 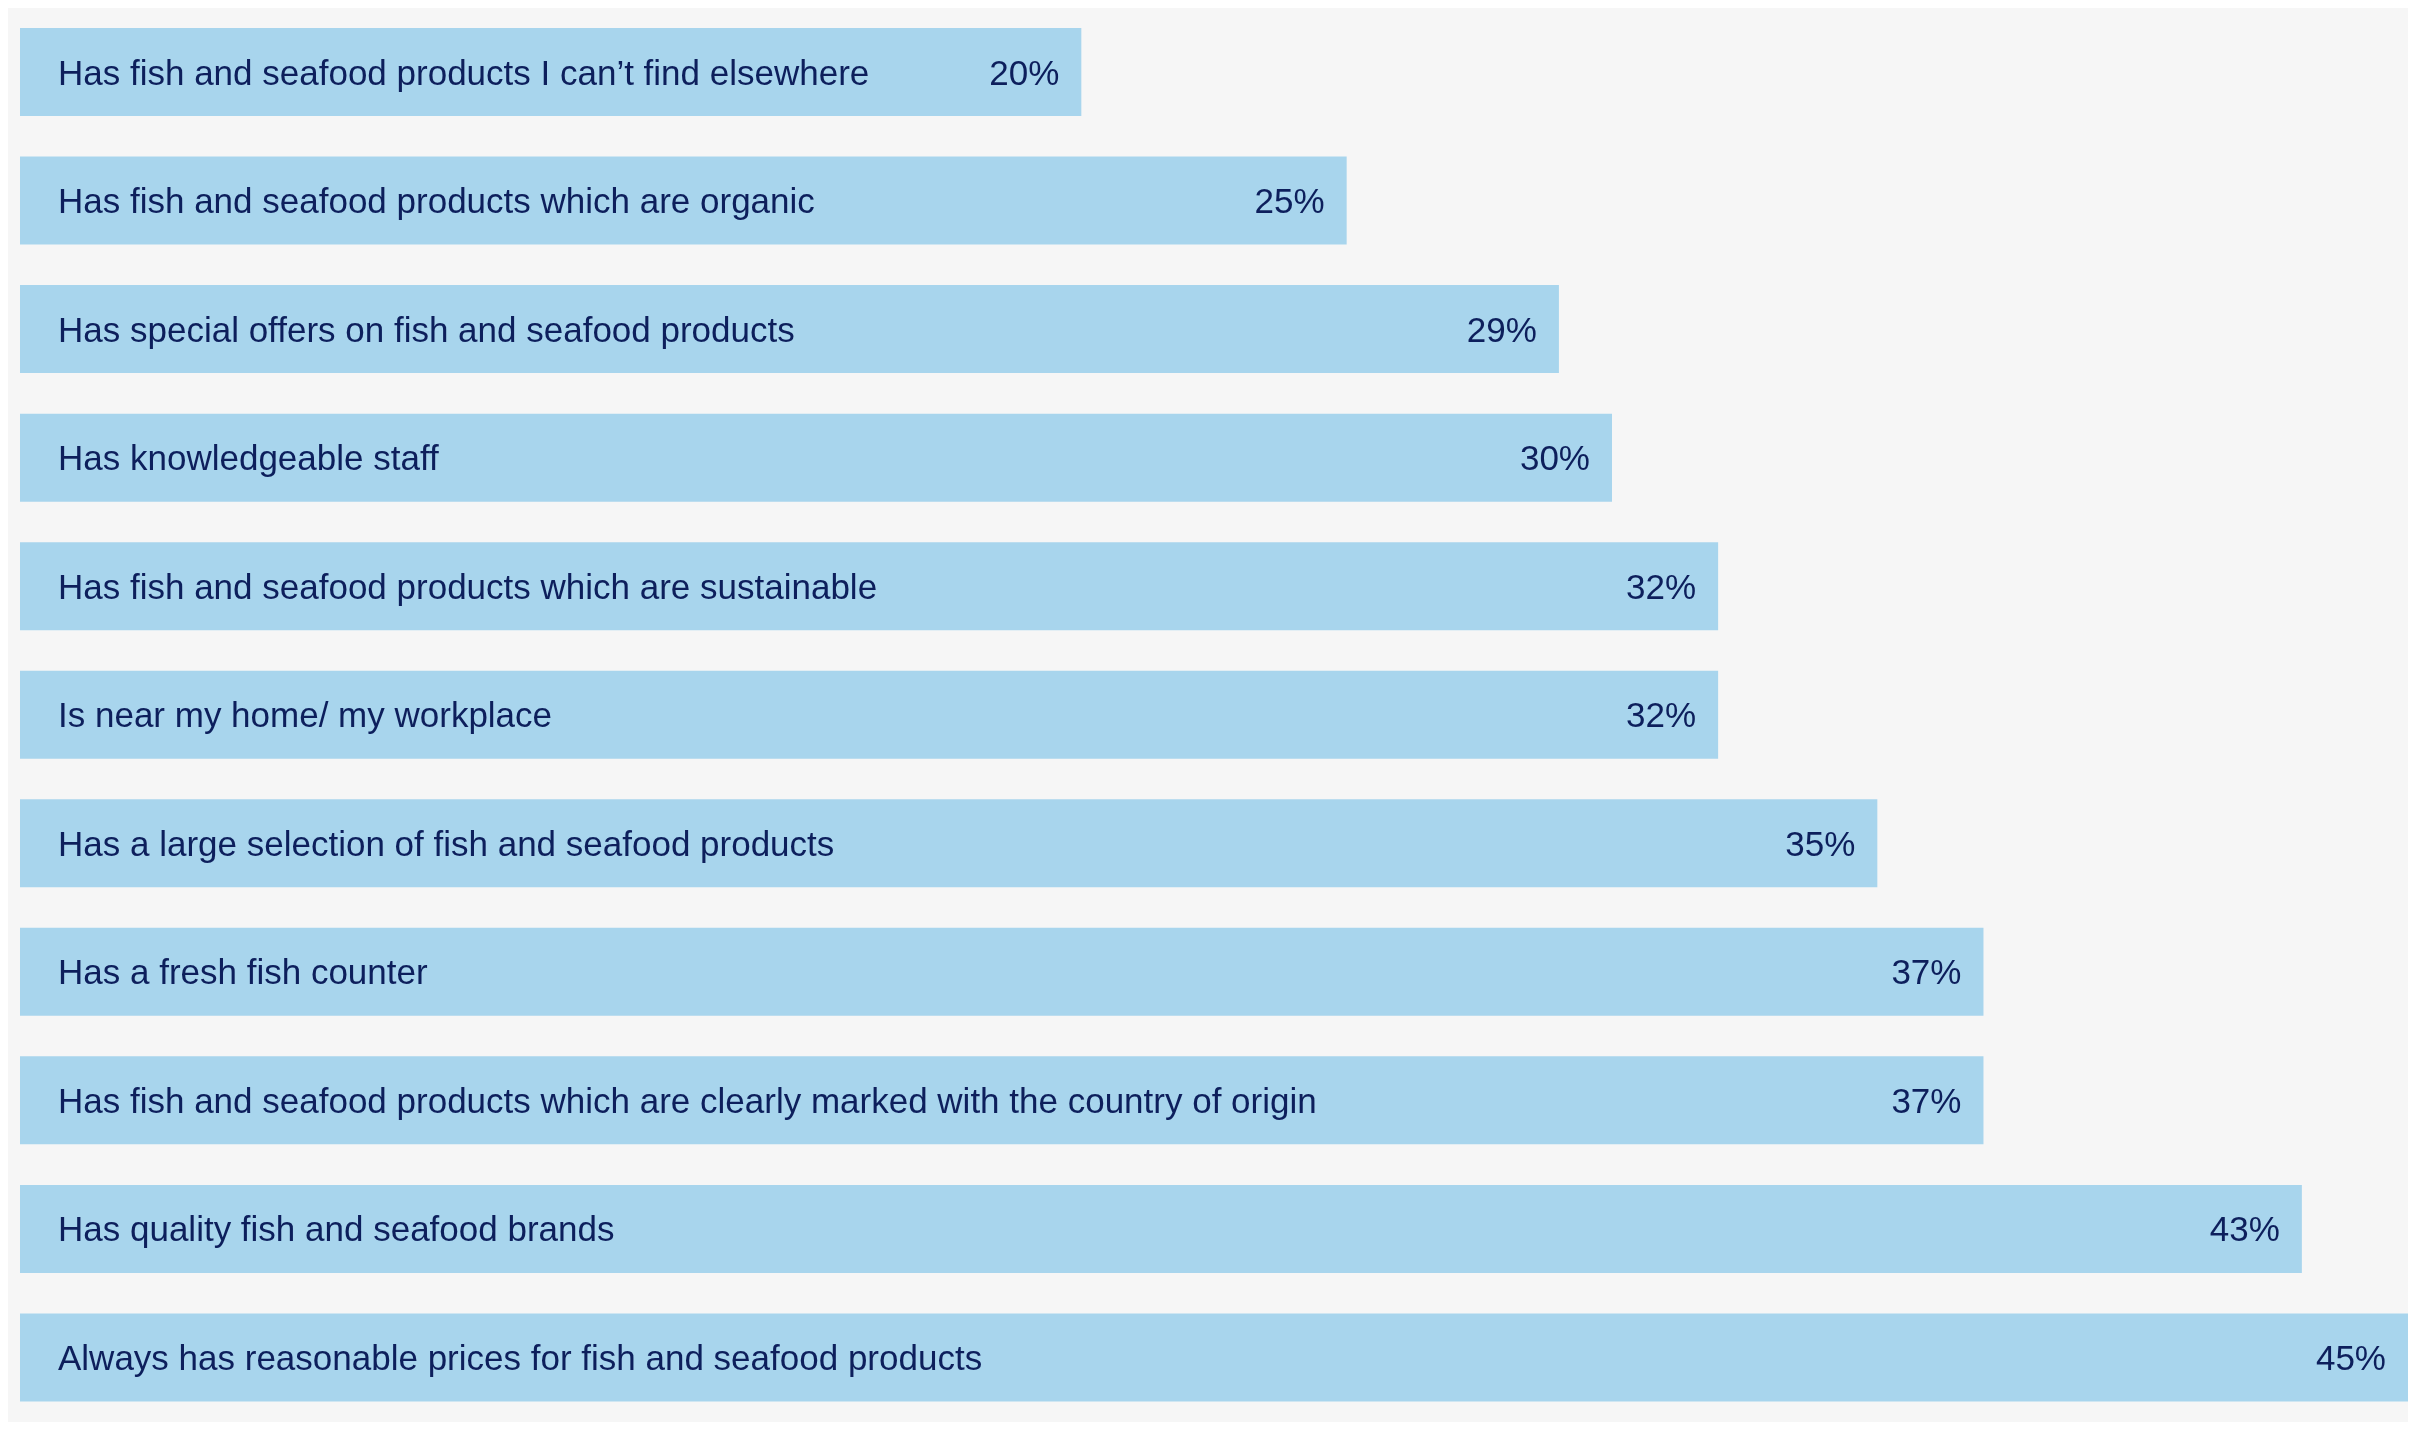 What do you see at coordinates (426, 329) in the screenshot?
I see `y-tick-label: Has special offers on fish and seafood products` at bounding box center [426, 329].